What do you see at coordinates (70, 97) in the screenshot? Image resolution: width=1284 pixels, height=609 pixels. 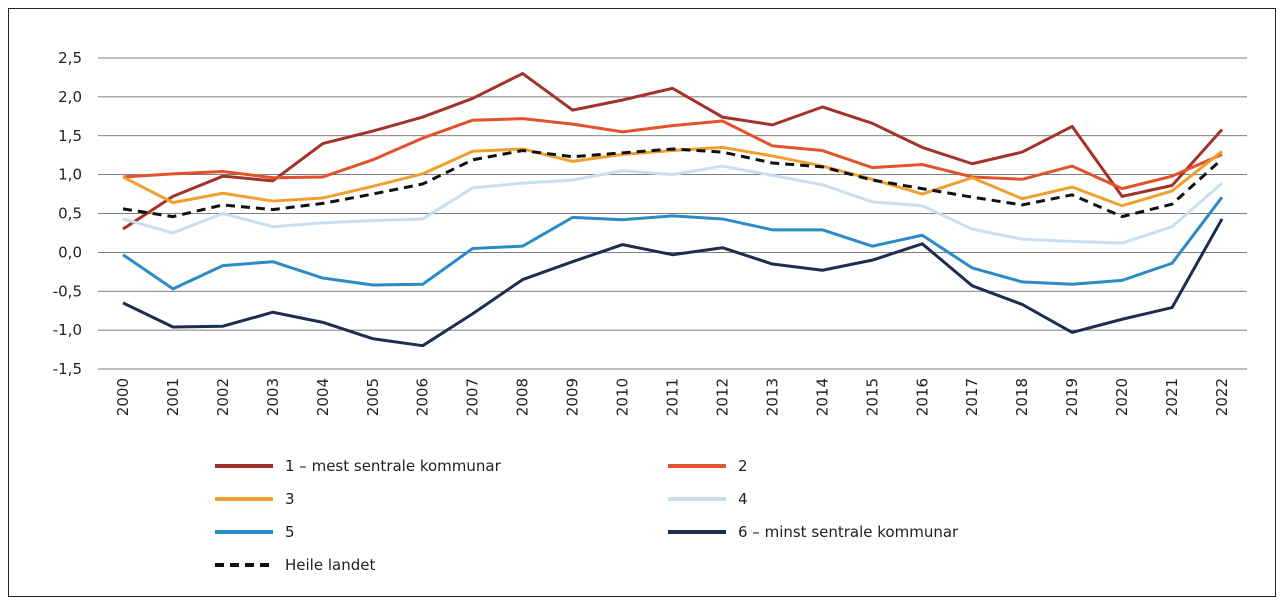 I see `y-tick-label: 2,0` at bounding box center [70, 97].